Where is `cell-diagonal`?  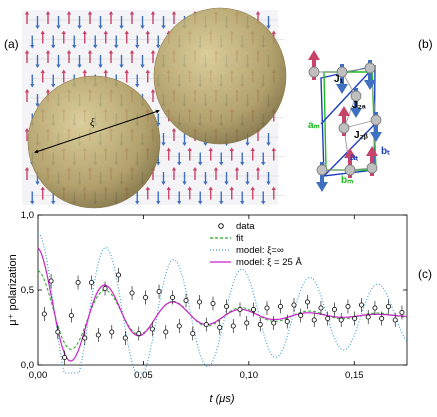 cell-diagonal is located at coordinates (348, 95).